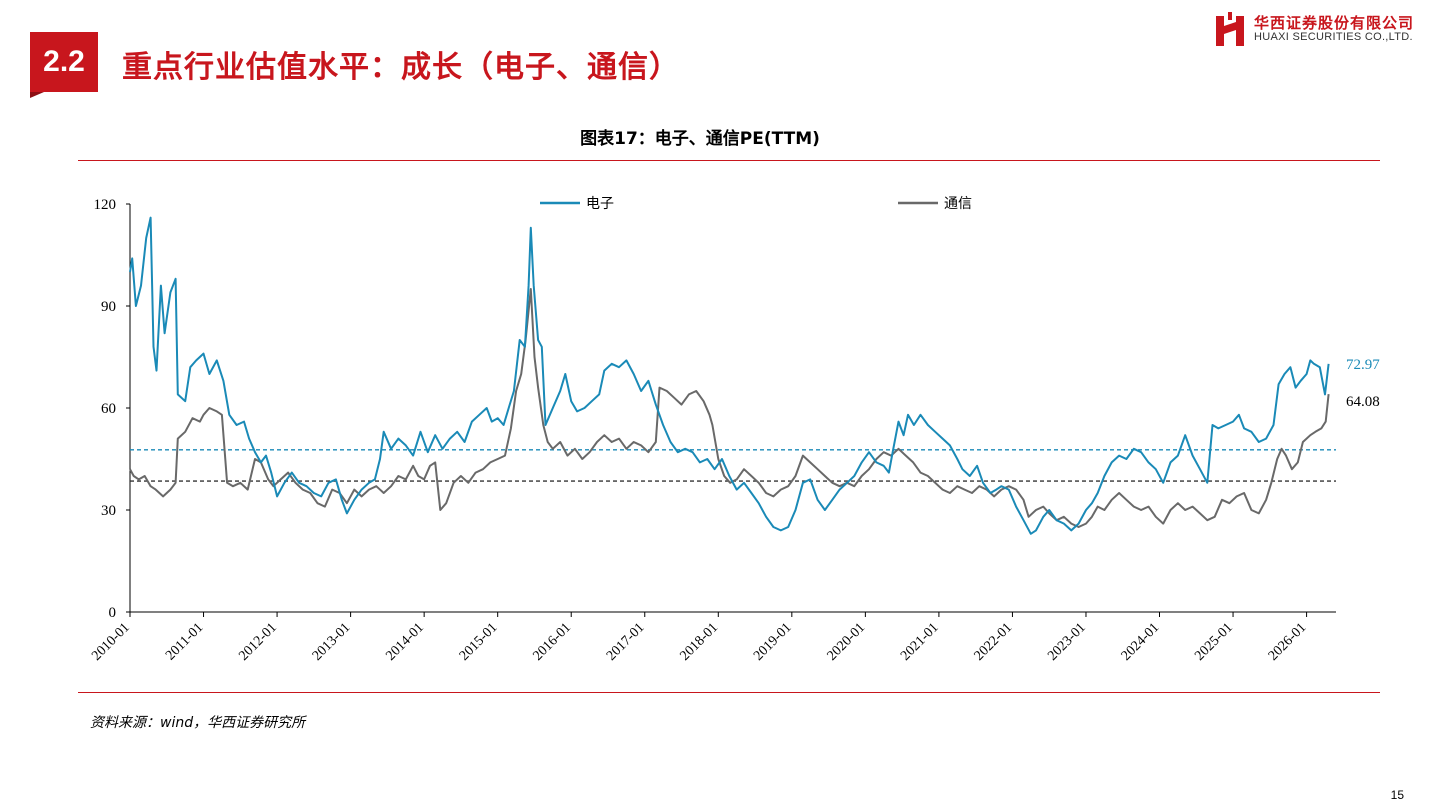 This screenshot has height=810, width=1440. Describe the element at coordinates (1363, 402) in the screenshot. I see `last-value-label-telecom: 64.08` at that location.